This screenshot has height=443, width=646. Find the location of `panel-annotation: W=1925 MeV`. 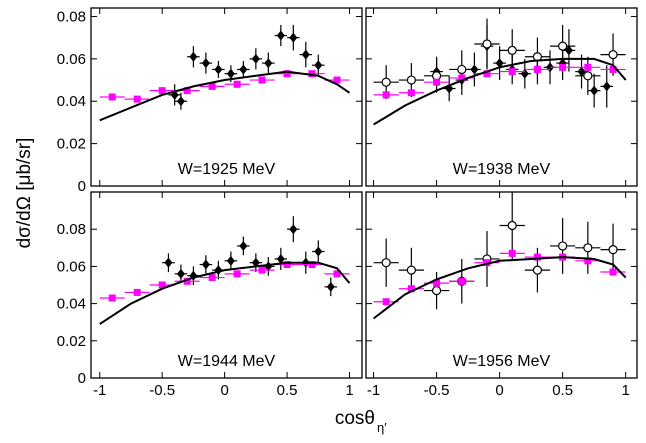

panel-annotation: W=1925 MeV is located at coordinates (227, 169).